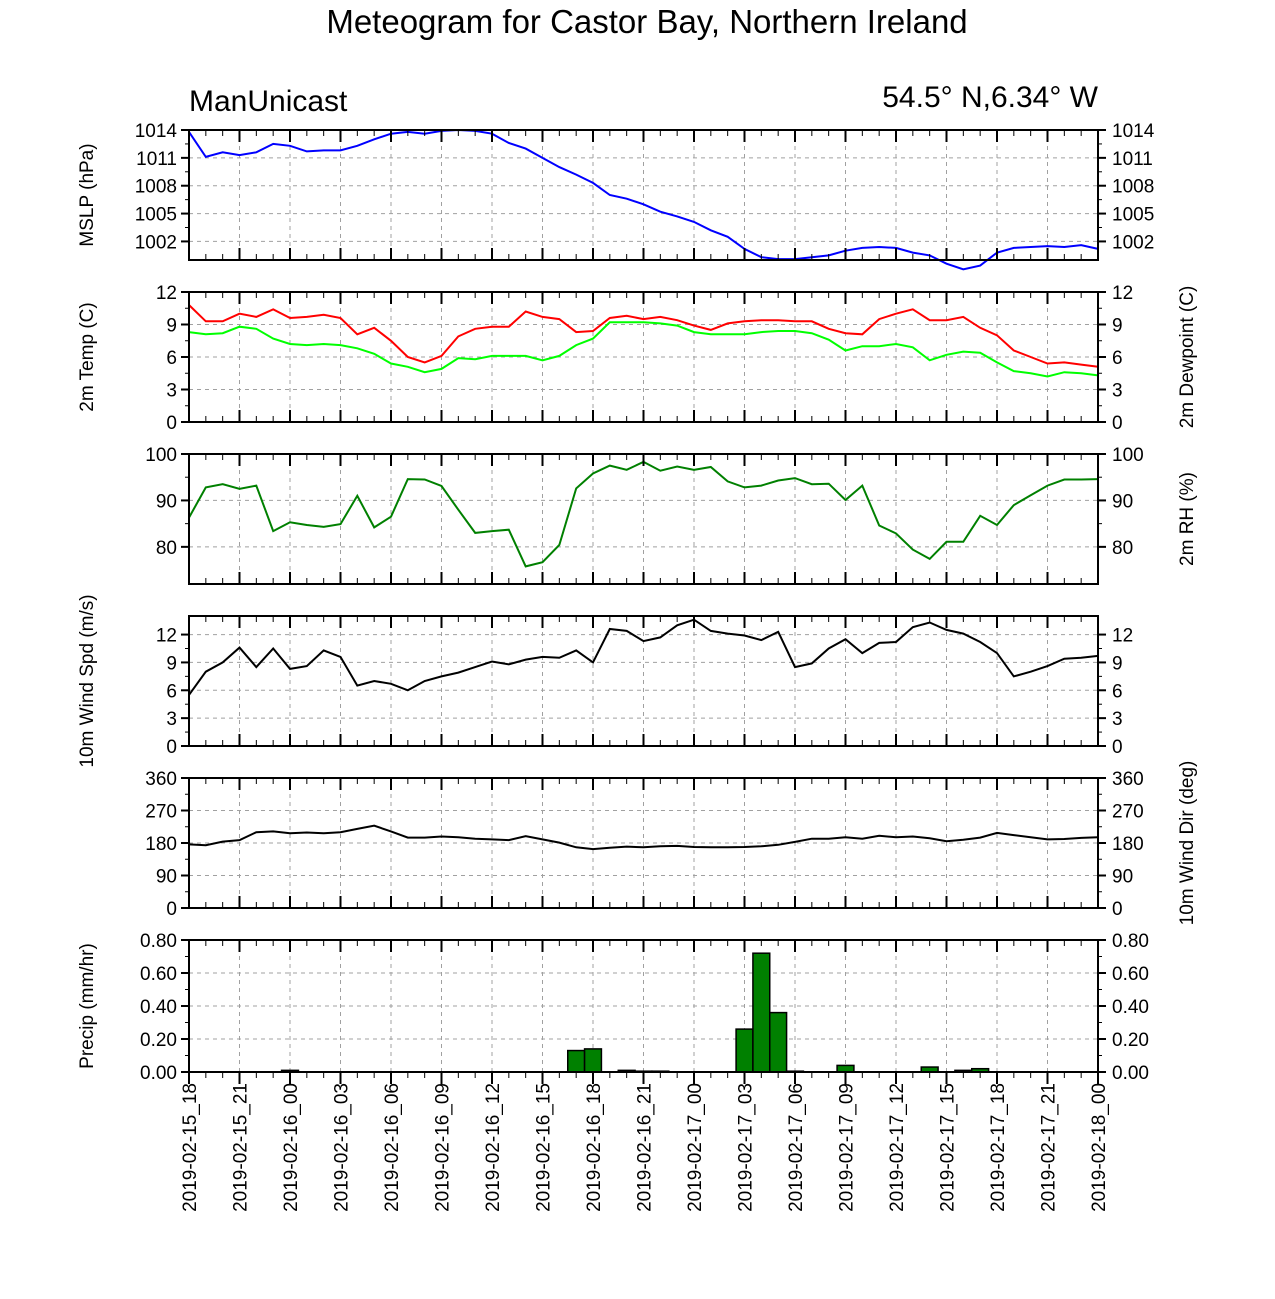 This screenshot has height=1299, width=1275. Describe the element at coordinates (156, 242) in the screenshot. I see `y-tick-label-left: 1002` at that location.